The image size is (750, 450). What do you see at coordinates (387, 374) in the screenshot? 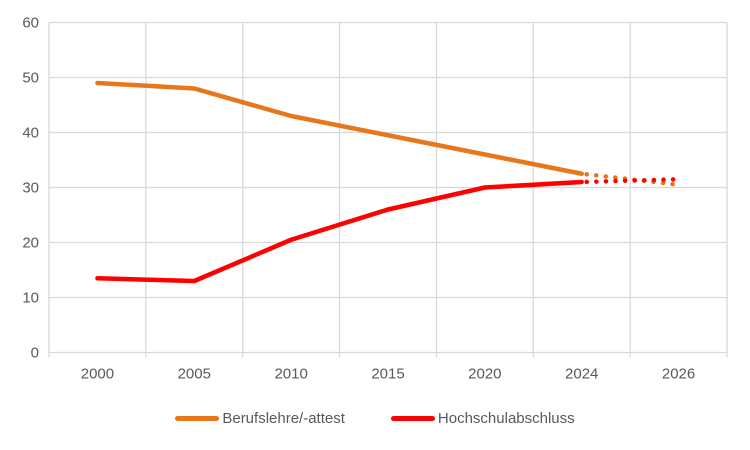
I see `x-axis-tick-label: 2015` at bounding box center [387, 374].